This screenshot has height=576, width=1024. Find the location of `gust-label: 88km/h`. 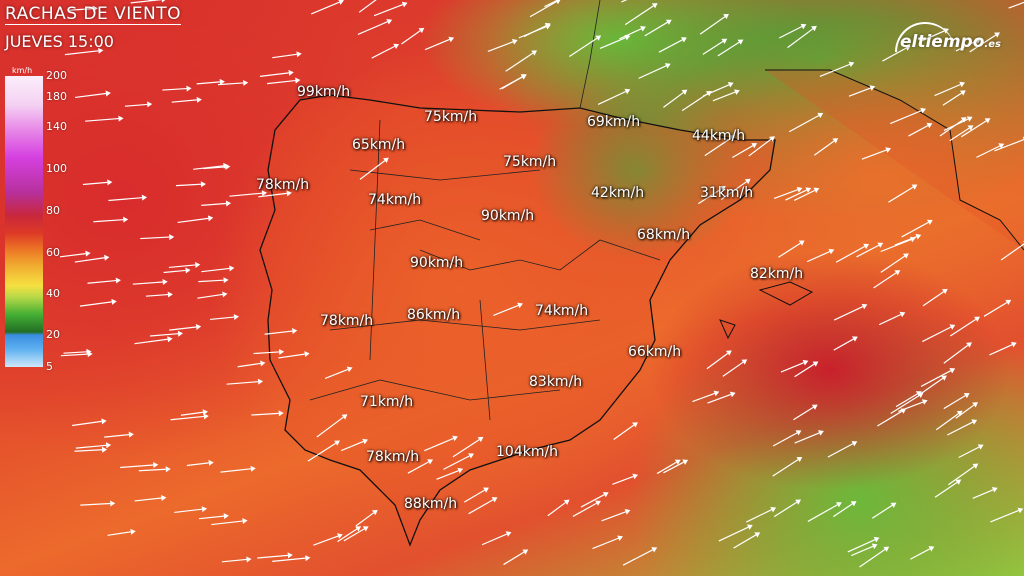

gust-label: 88km/h is located at coordinates (431, 504).